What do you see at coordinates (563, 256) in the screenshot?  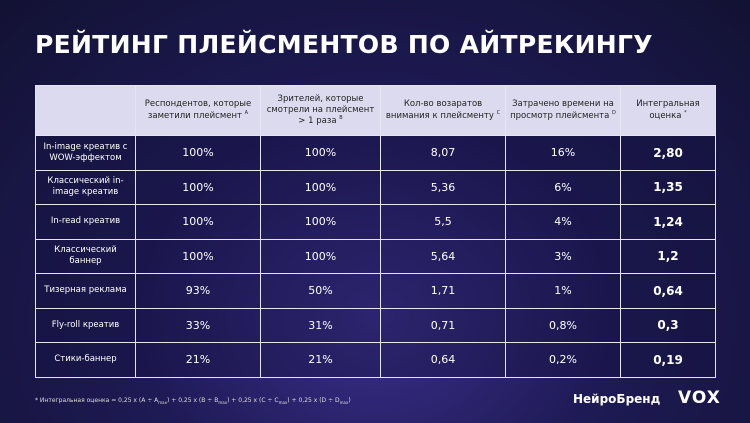 I see `cell: 3%` at bounding box center [563, 256].